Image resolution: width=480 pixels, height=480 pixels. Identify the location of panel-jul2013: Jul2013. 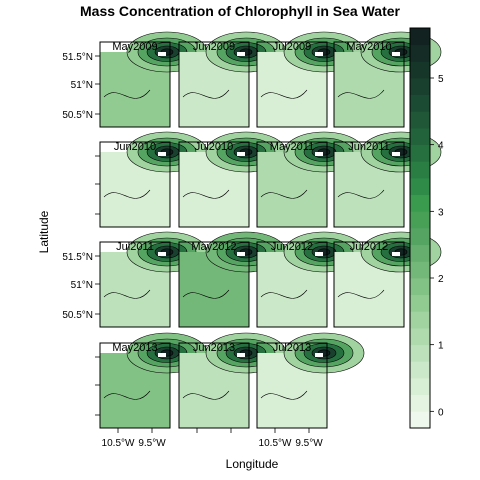
(310, 380).